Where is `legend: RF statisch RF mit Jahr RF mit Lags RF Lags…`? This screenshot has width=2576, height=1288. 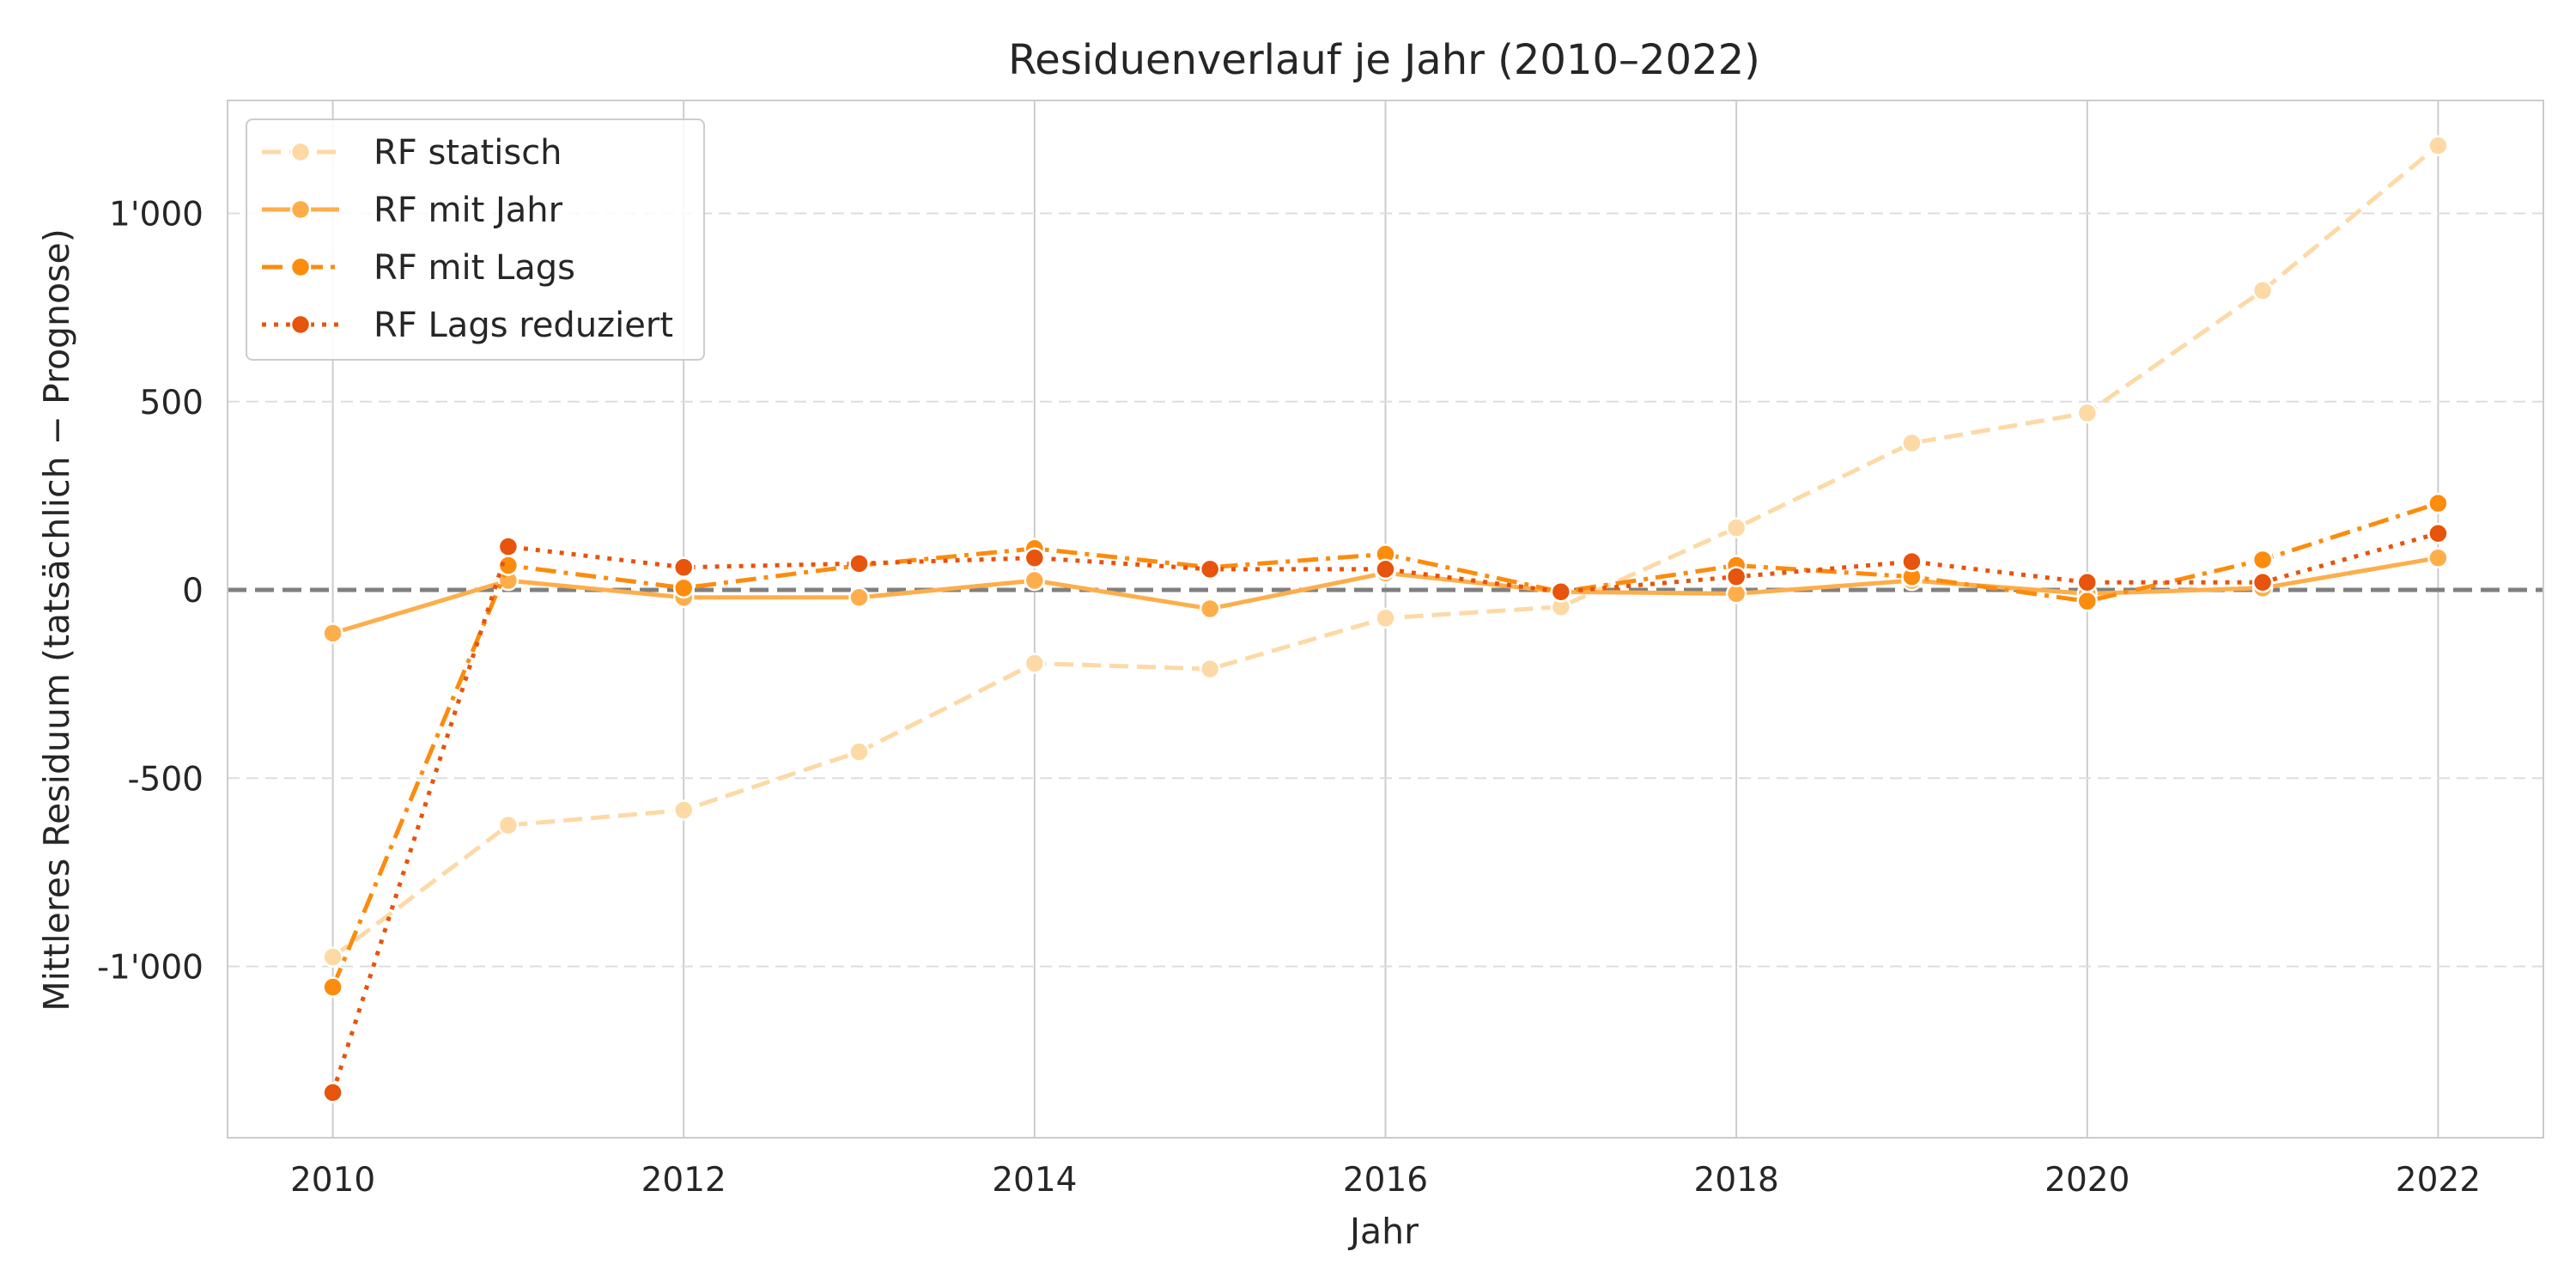
legend: RF statisch RF mit Jahr RF mit Lags RF Lags… is located at coordinates (475, 240).